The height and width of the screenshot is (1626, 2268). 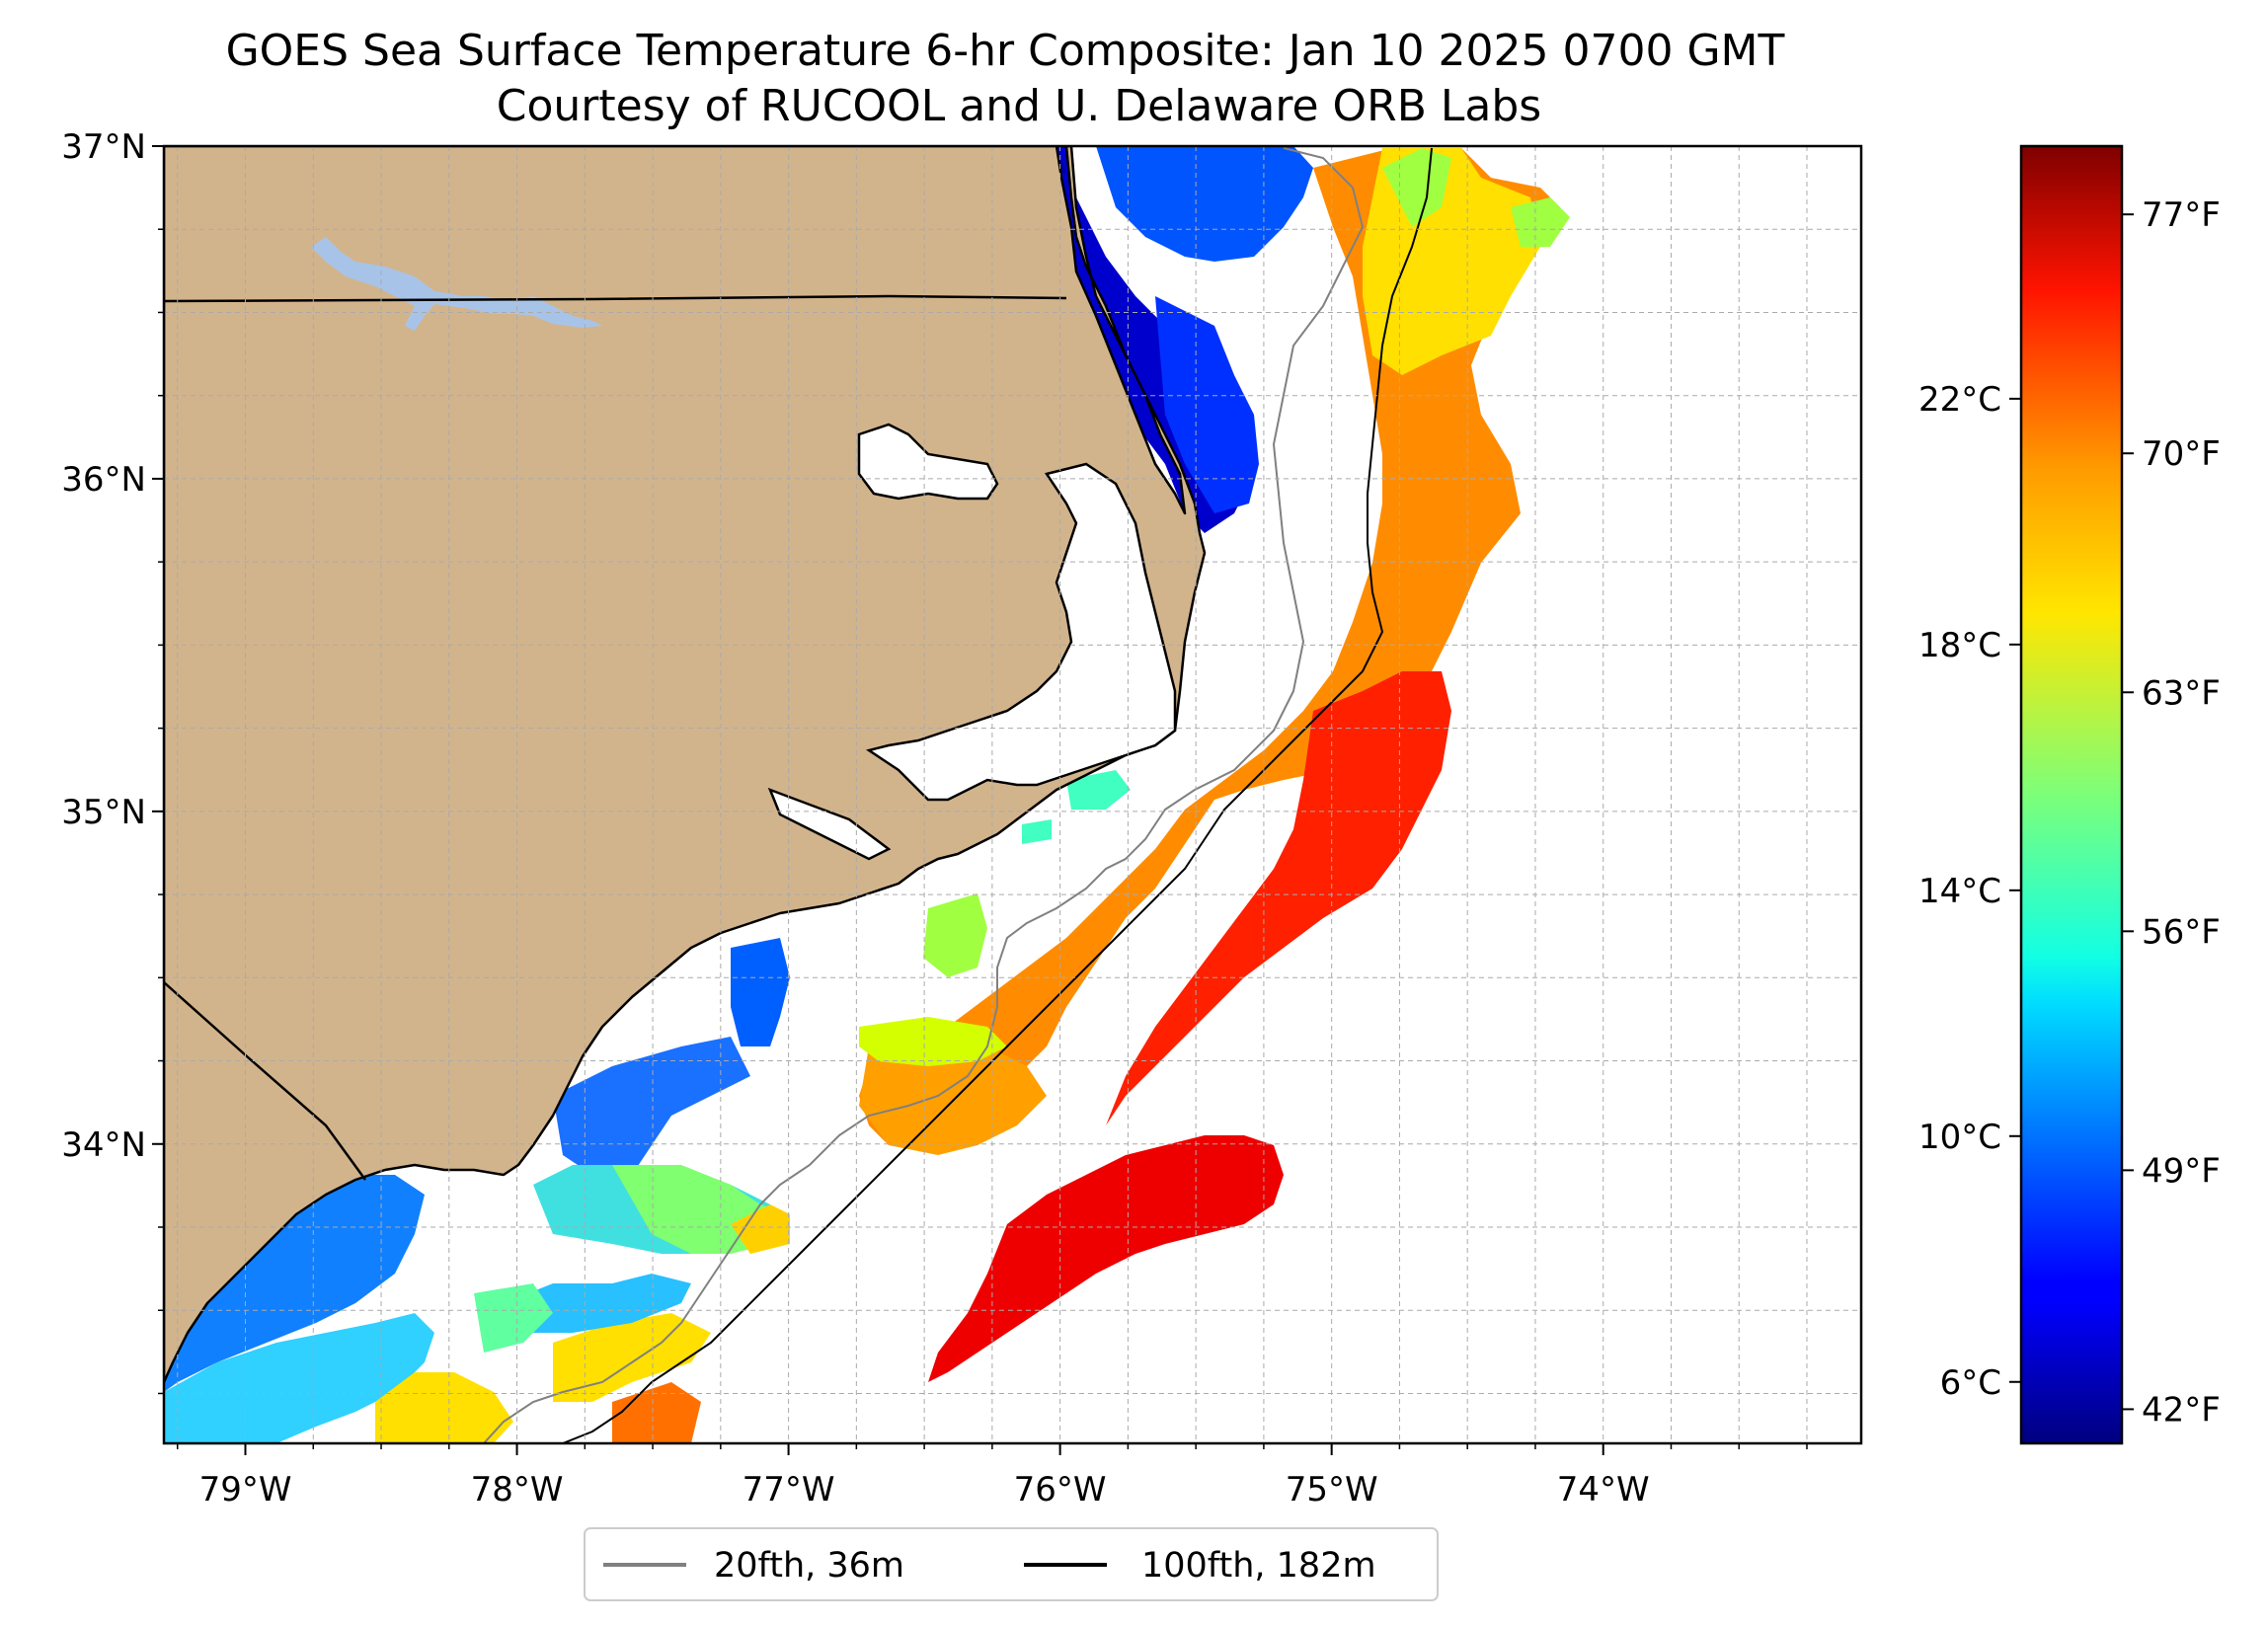 I want to click on lat-axis: 34°N 35°N 36°N 37°N, so click(x=112, y=761).